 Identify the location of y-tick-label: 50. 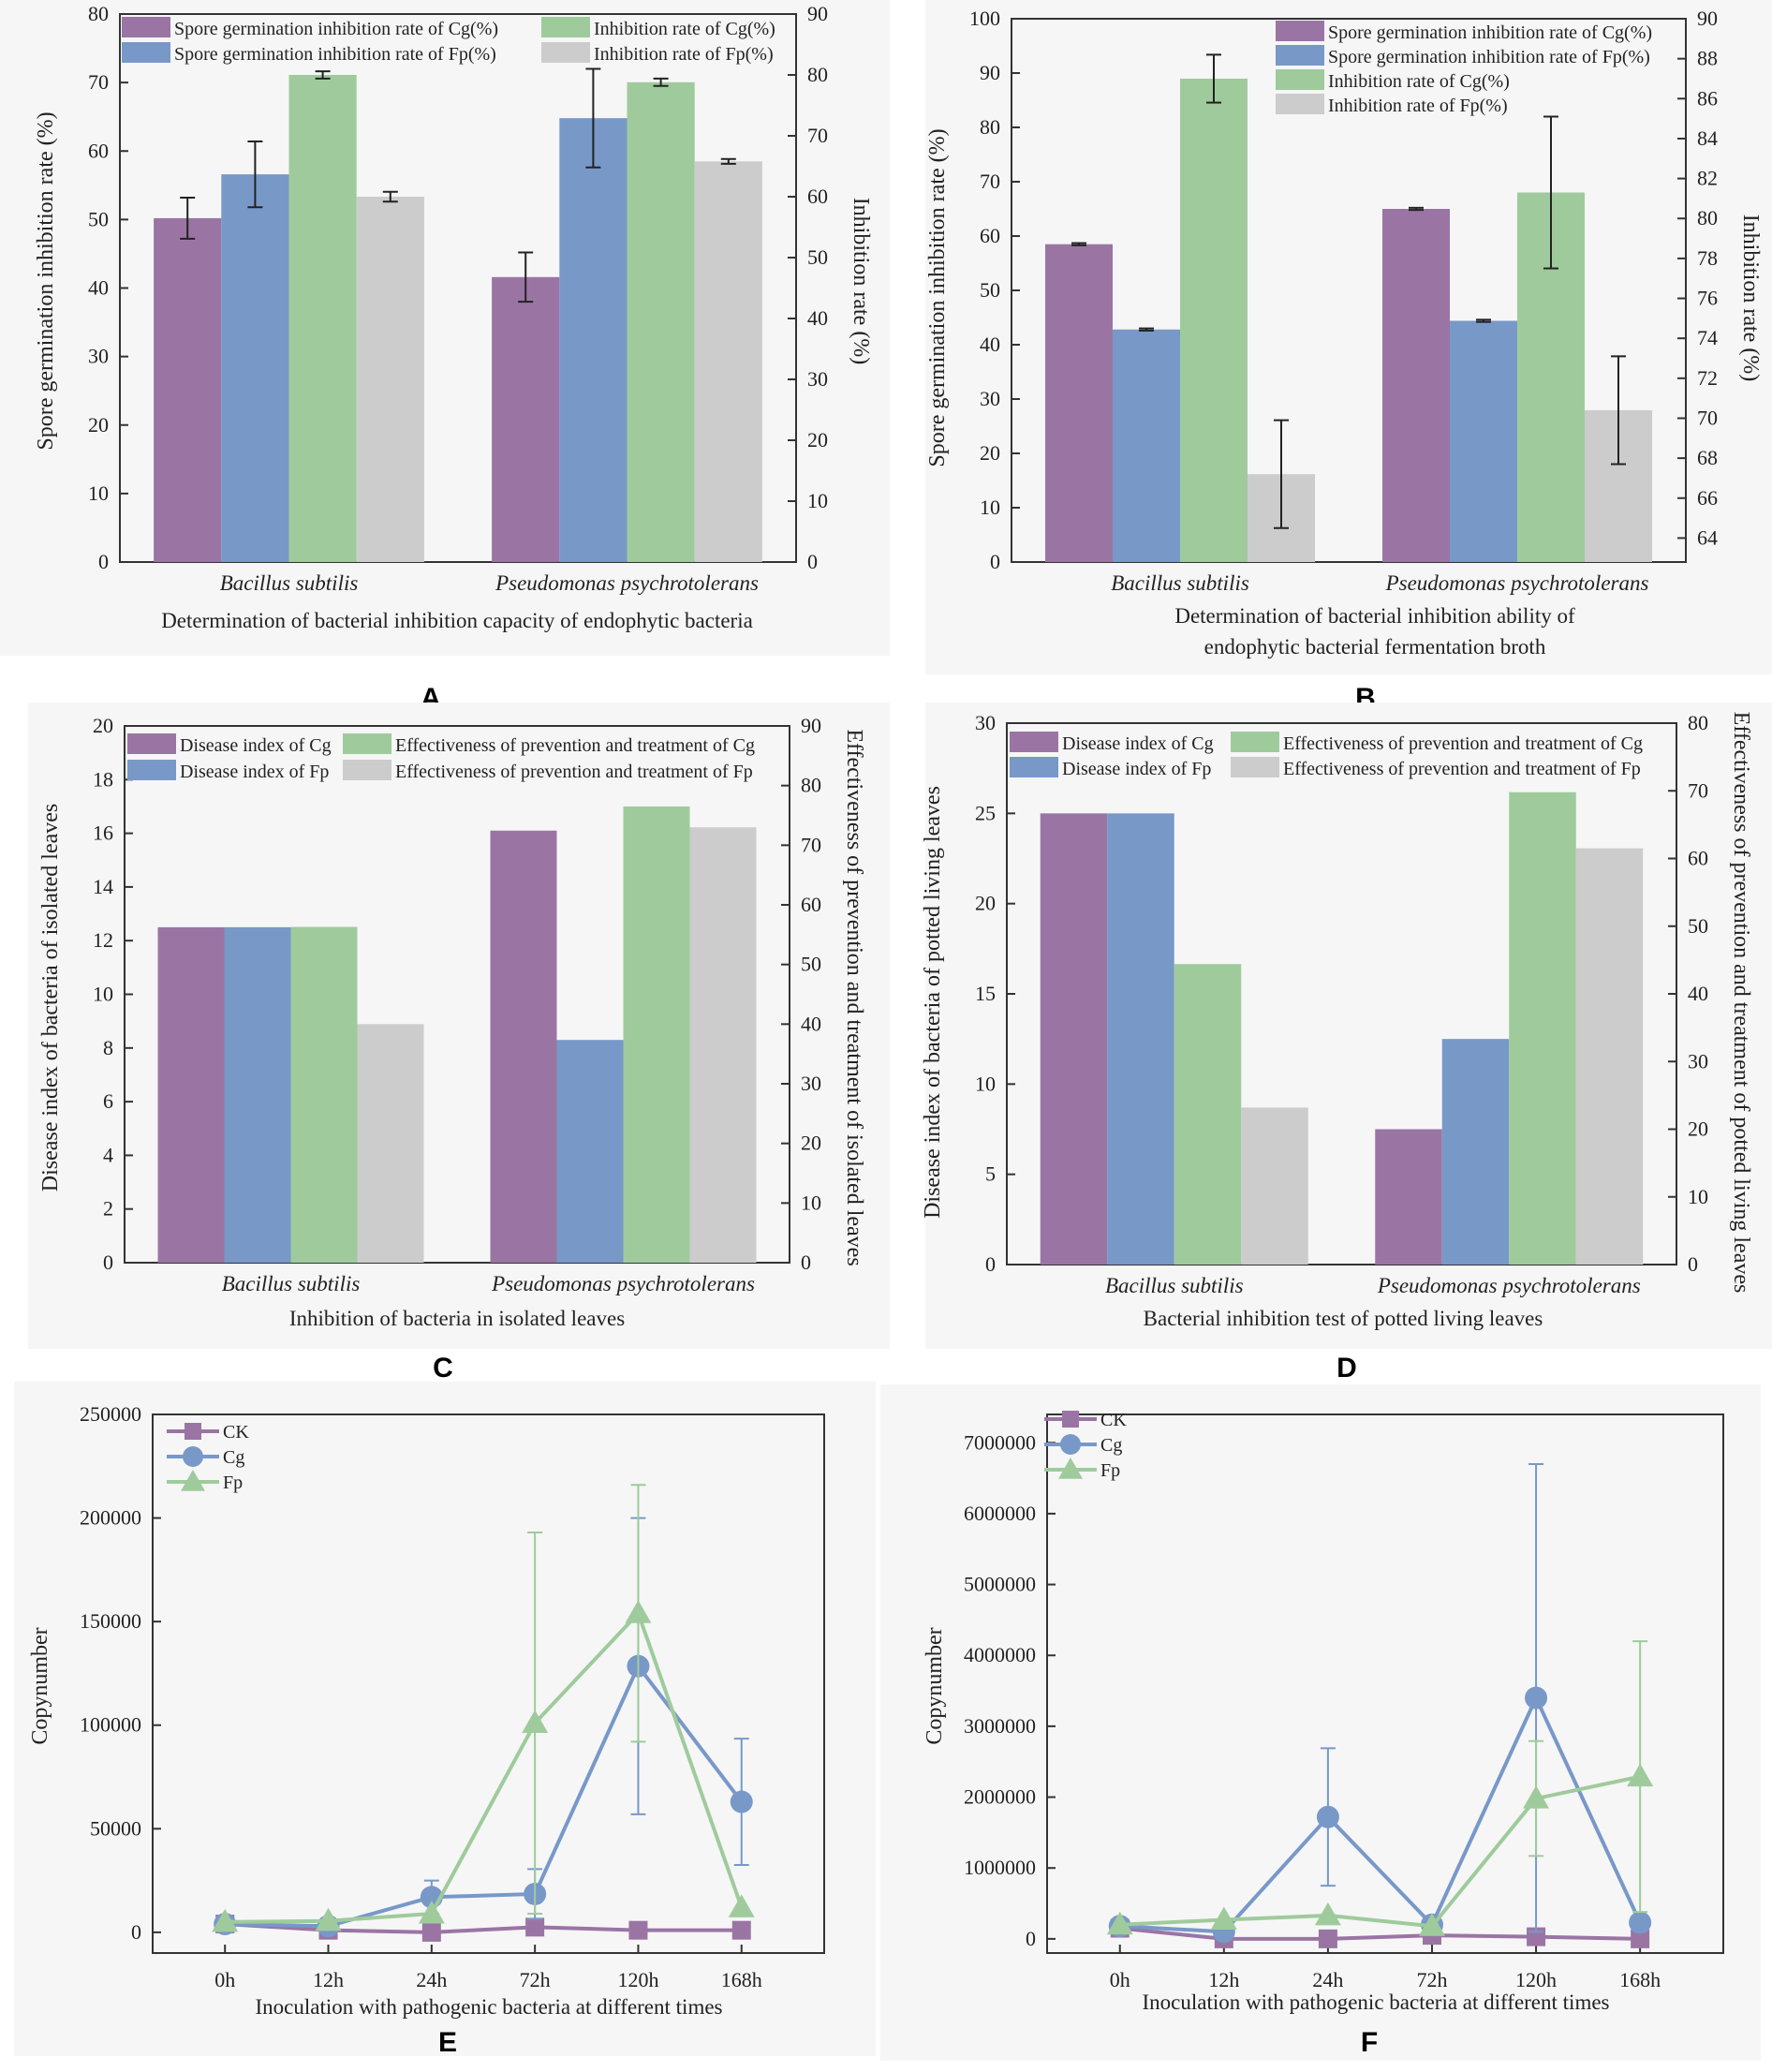
(98, 218).